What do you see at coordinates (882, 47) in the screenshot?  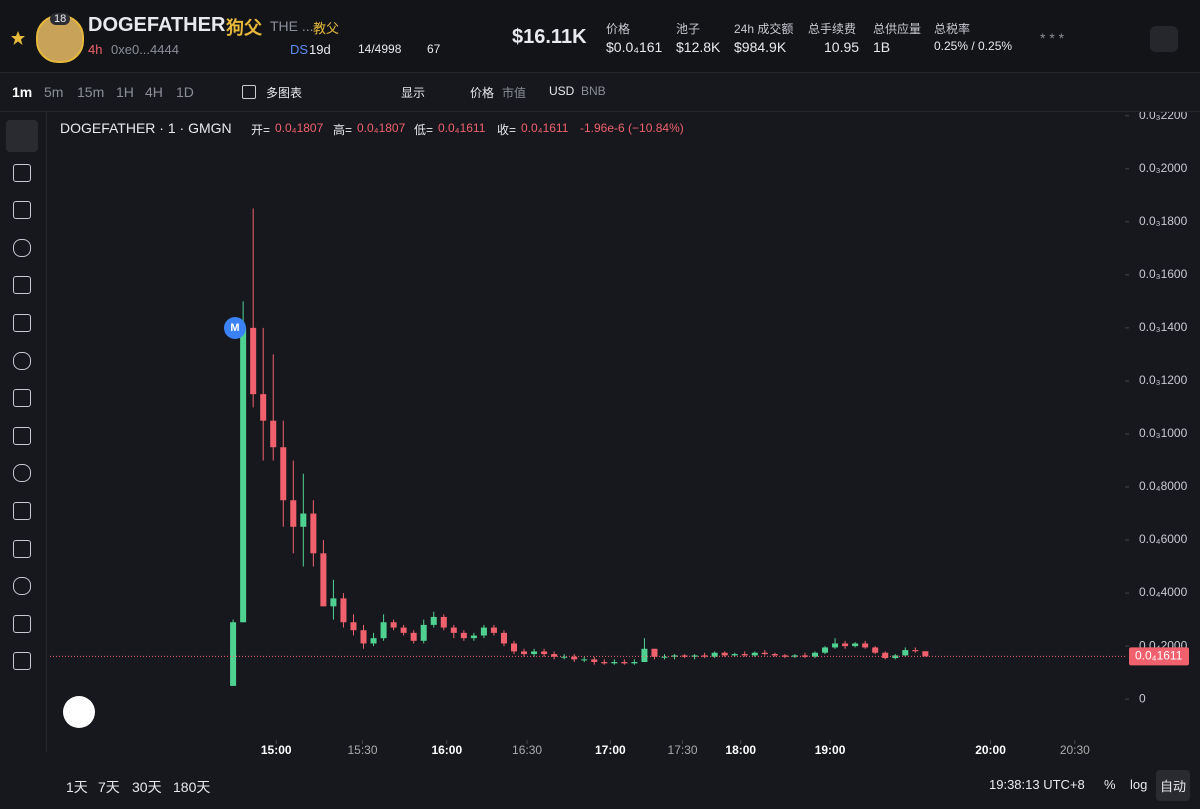 I see `stat-value: 1B` at bounding box center [882, 47].